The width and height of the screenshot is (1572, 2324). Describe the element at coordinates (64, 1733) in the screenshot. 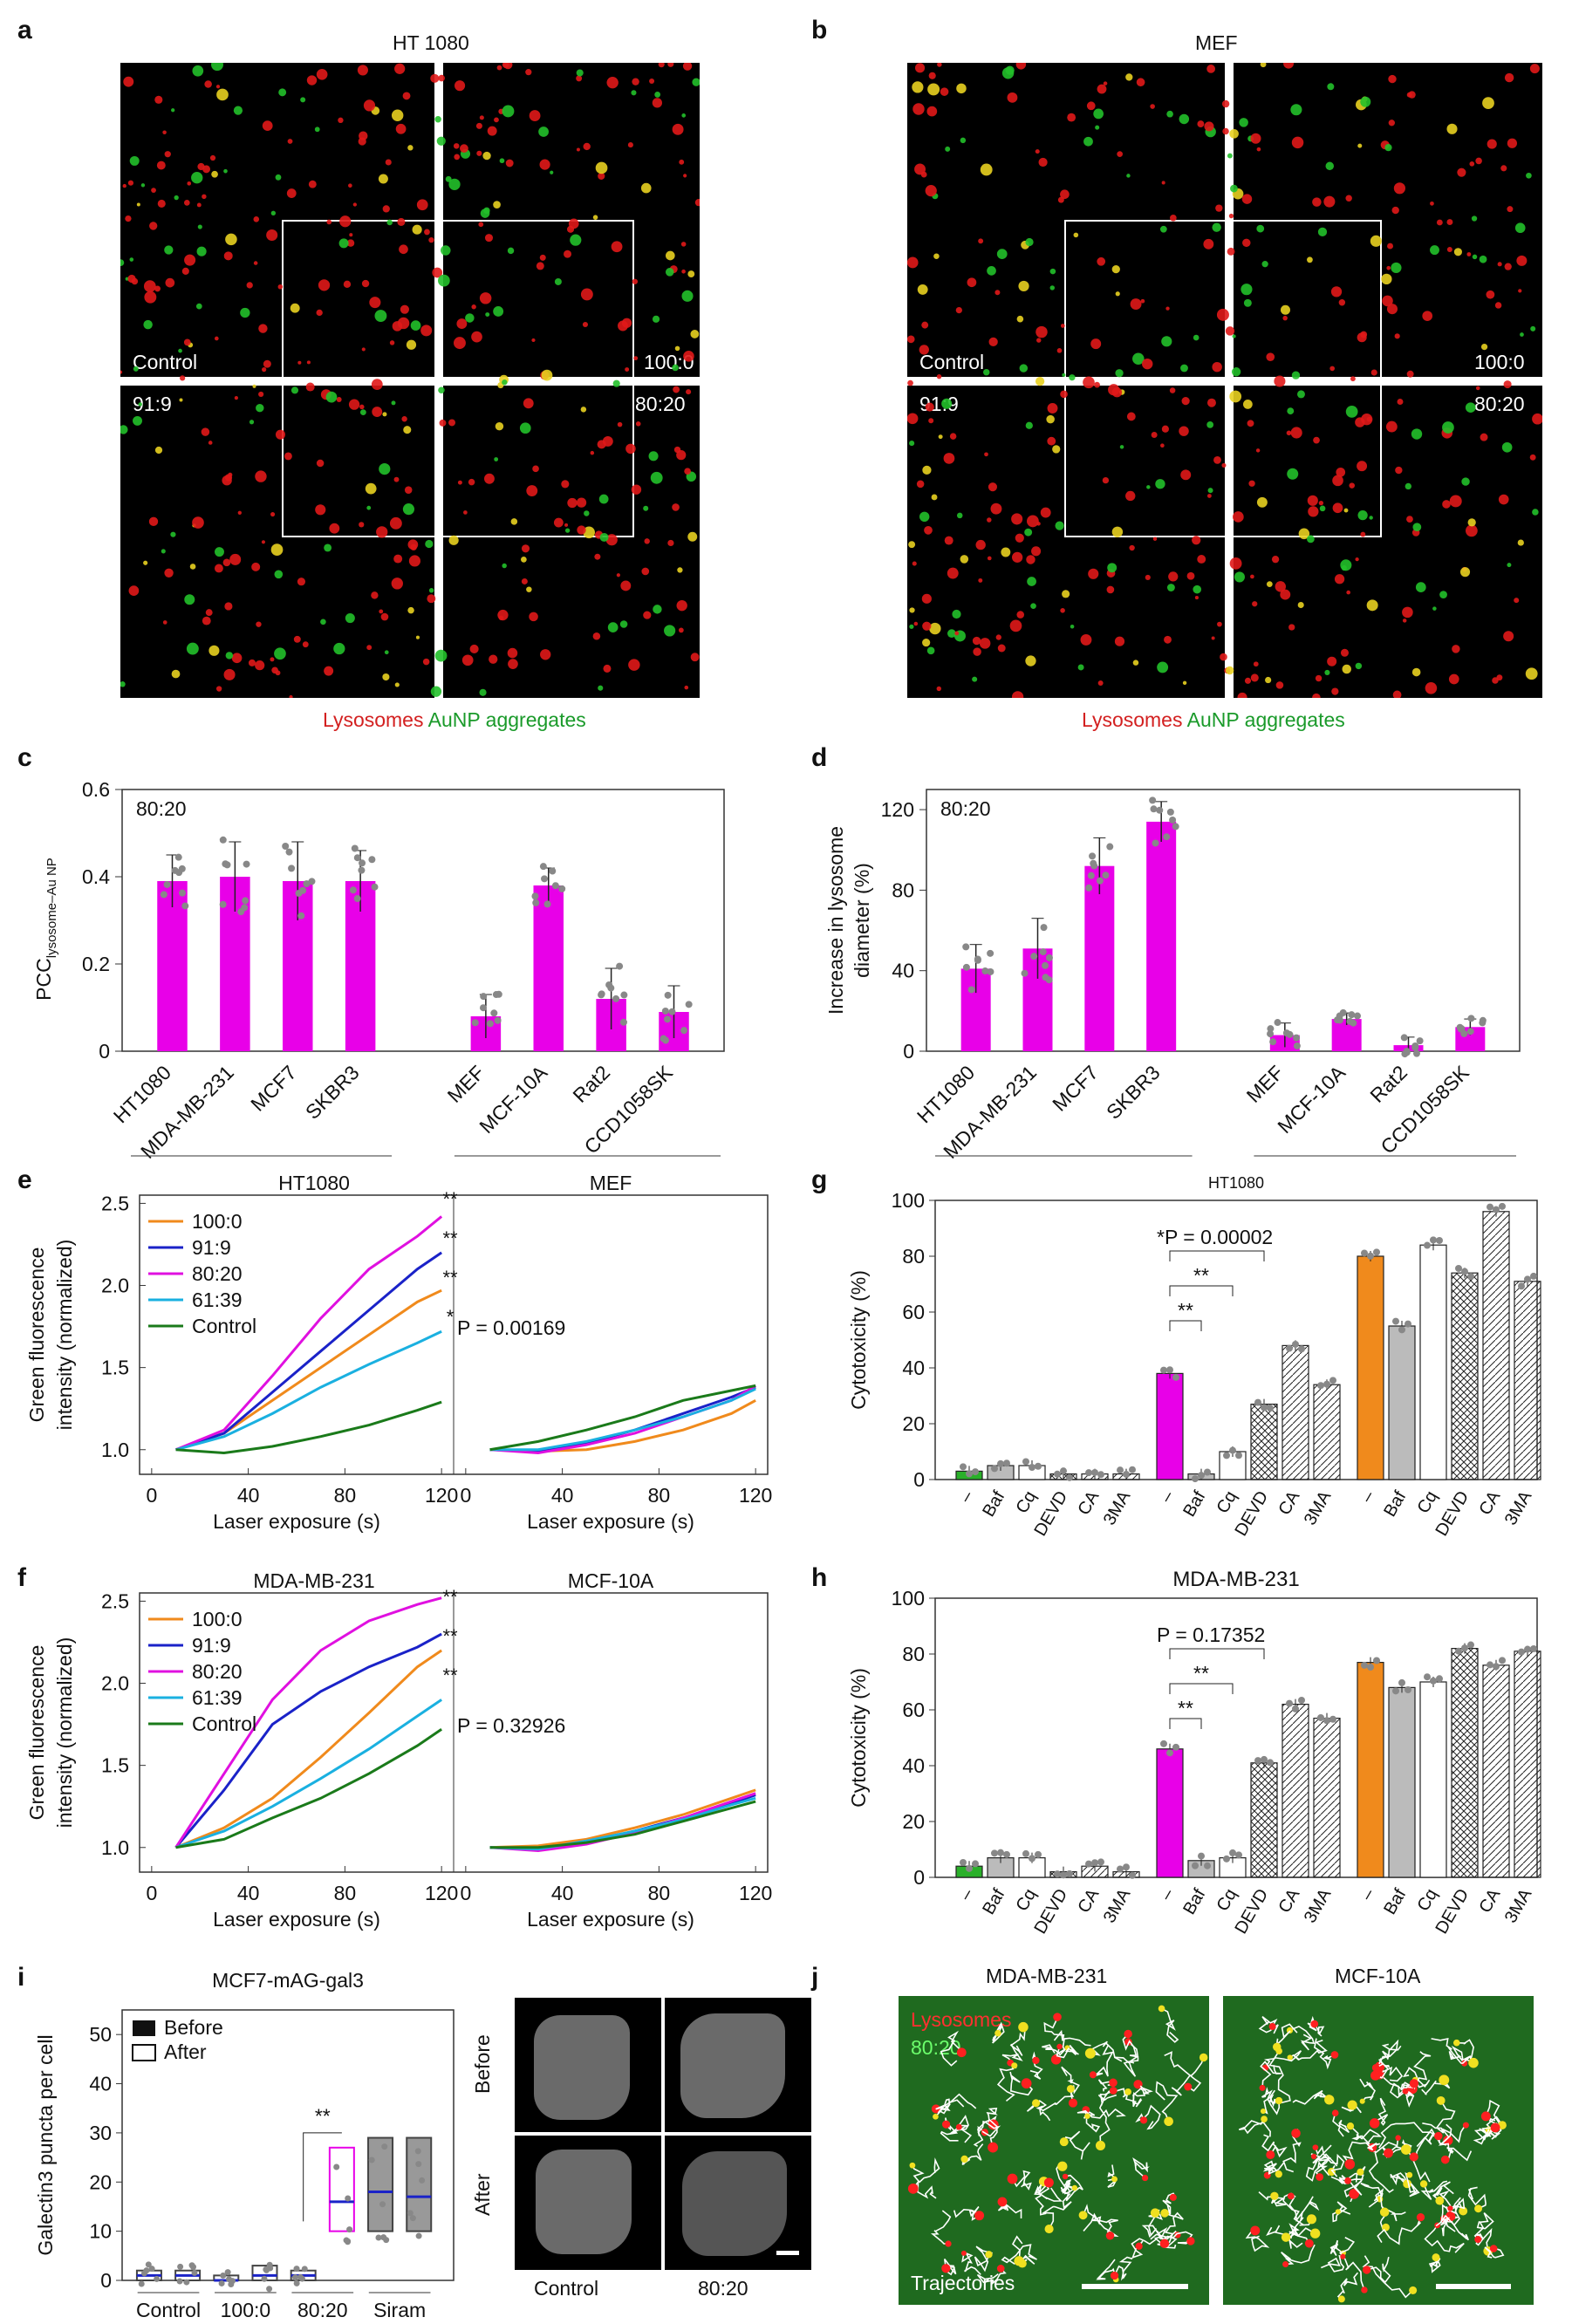

I see `y-axis-label: intensity (normalized)` at that location.